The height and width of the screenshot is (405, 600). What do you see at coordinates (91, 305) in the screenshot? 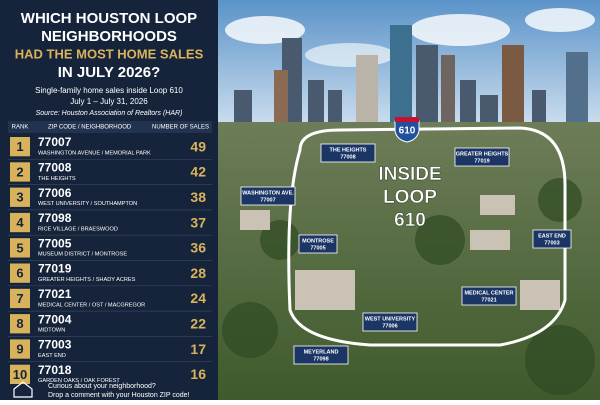
I see `neighborhood: MEDICAL CENTER / OST / MACGREGOR` at bounding box center [91, 305].